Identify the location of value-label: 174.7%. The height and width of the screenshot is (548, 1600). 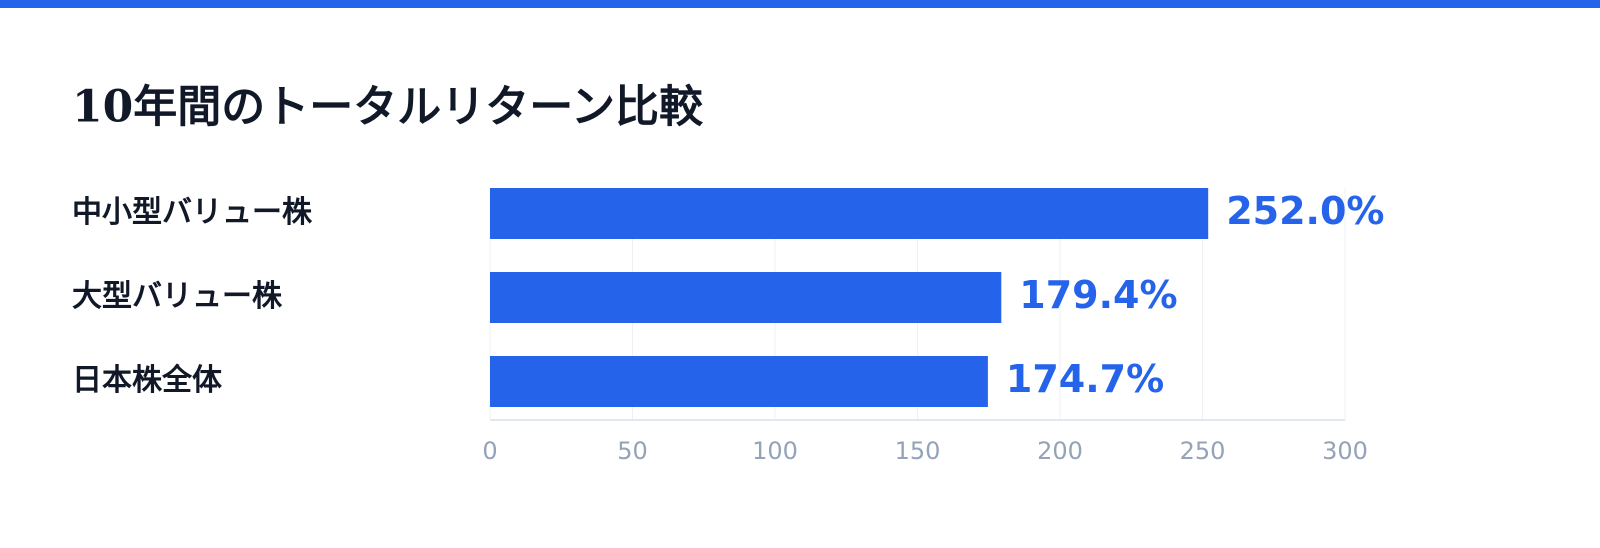
(1085, 379).